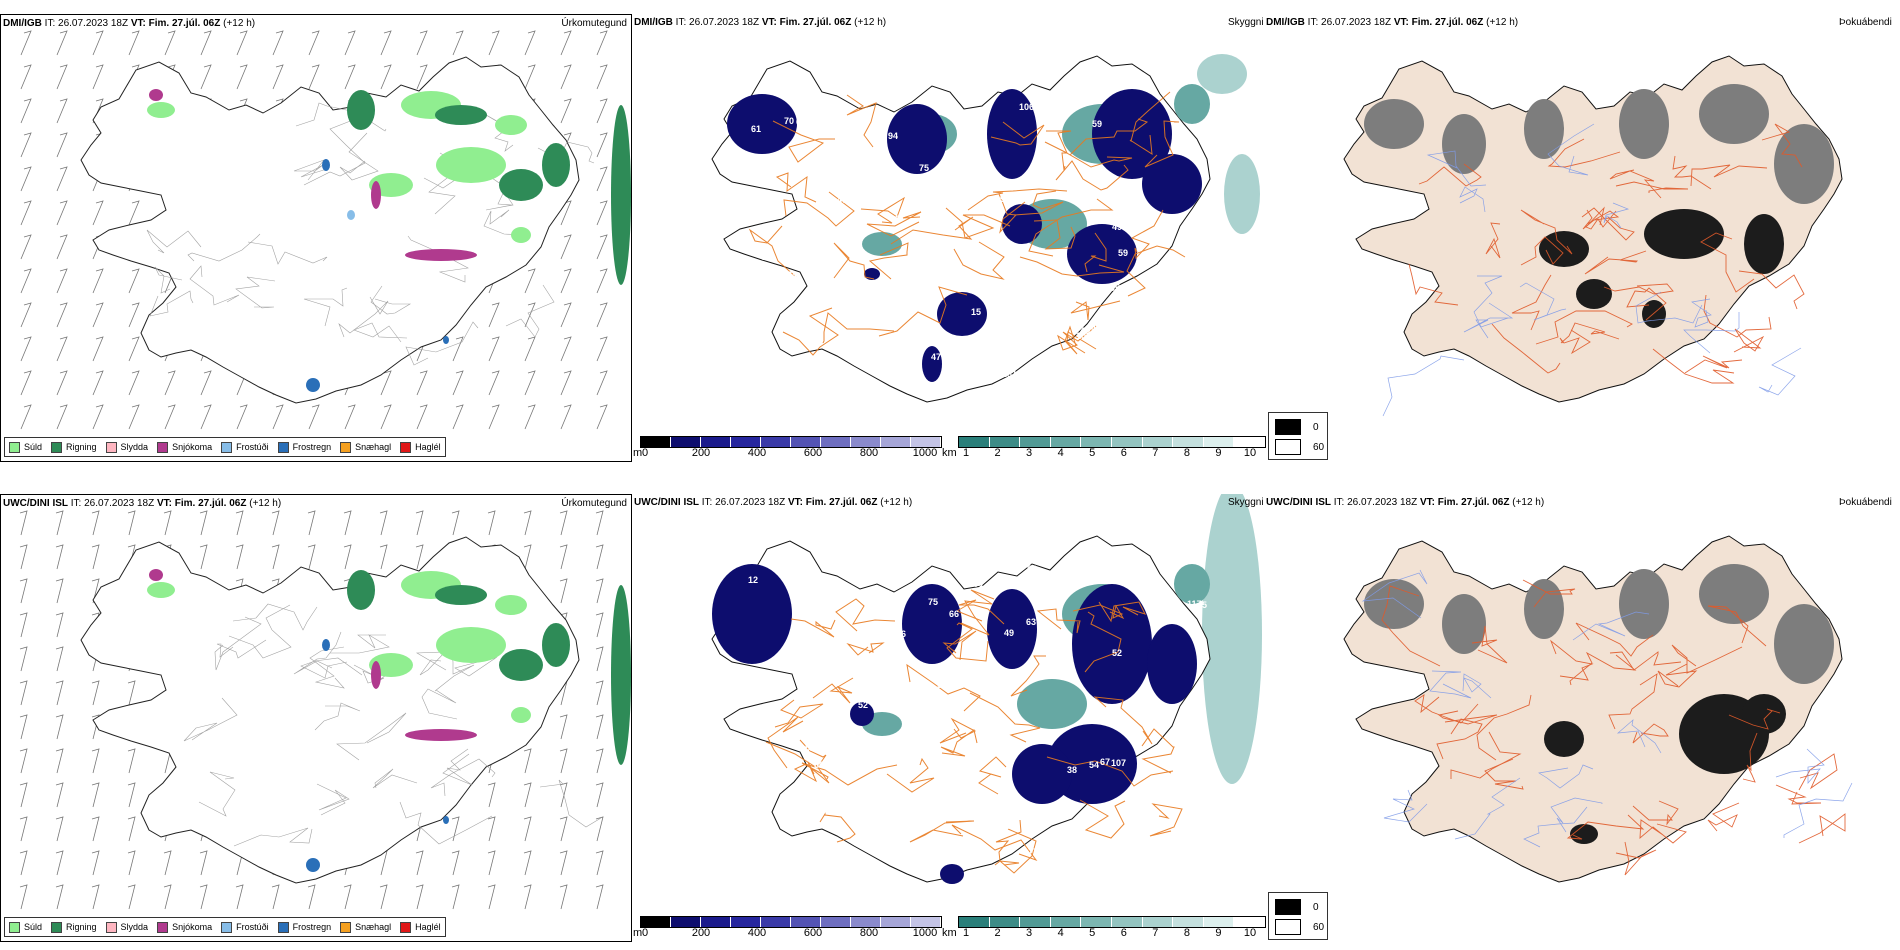  Describe the element at coordinates (789, 121) in the screenshot. I see `cloud-base-value: 70` at that location.